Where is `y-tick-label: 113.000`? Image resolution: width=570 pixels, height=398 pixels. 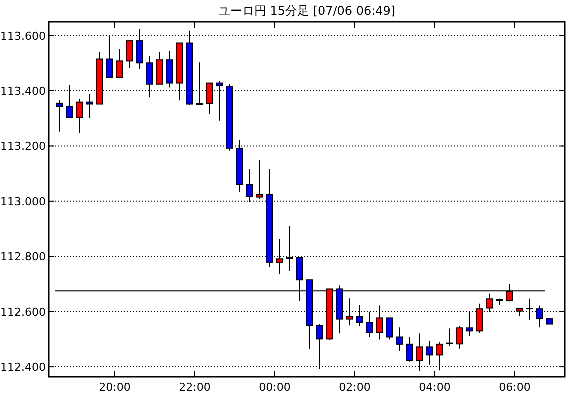 y-tick-label: 113.000 is located at coordinates (23, 201).